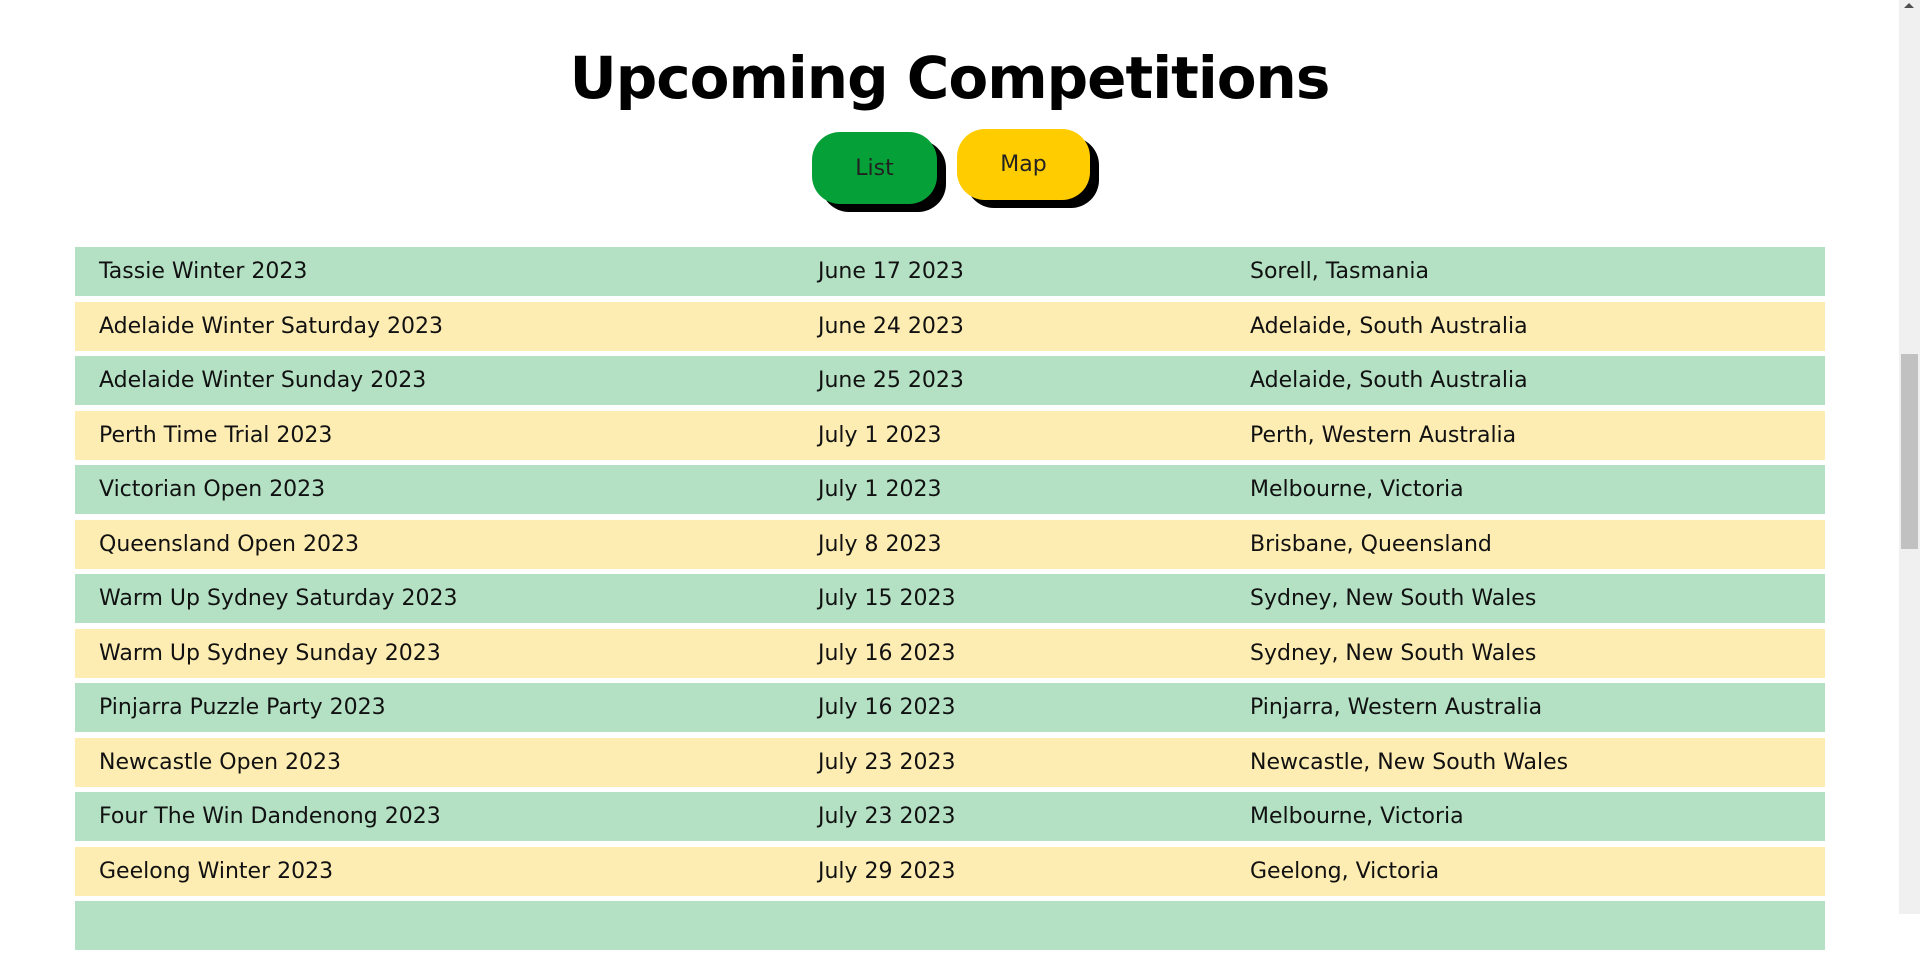 The width and height of the screenshot is (1920, 956). What do you see at coordinates (1023, 164) in the screenshot?
I see `map-view-button: Map` at bounding box center [1023, 164].